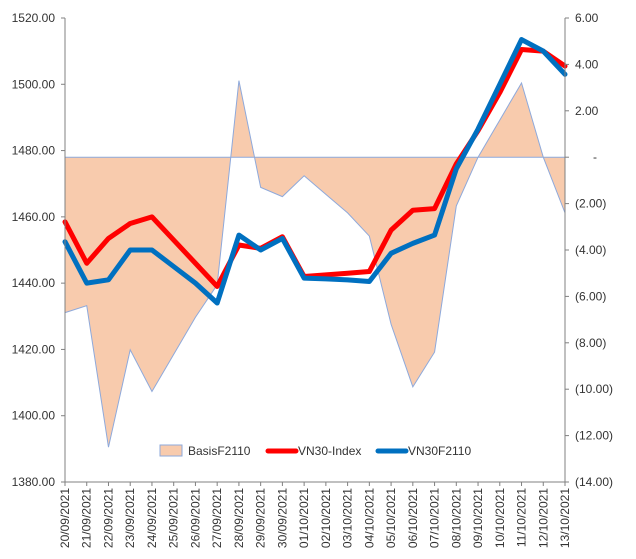 This screenshot has height=559, width=636. I want to click on x-axis-tick-label: 13/10/2021, so click(565, 518).